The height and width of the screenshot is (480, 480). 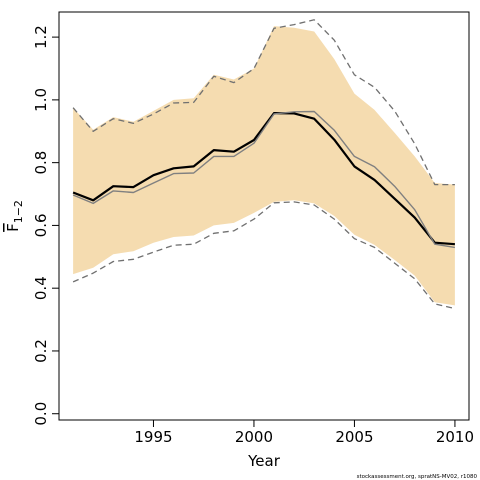 What do you see at coordinates (41, 37) in the screenshot?
I see `y-tick-label: 1.2` at bounding box center [41, 37].